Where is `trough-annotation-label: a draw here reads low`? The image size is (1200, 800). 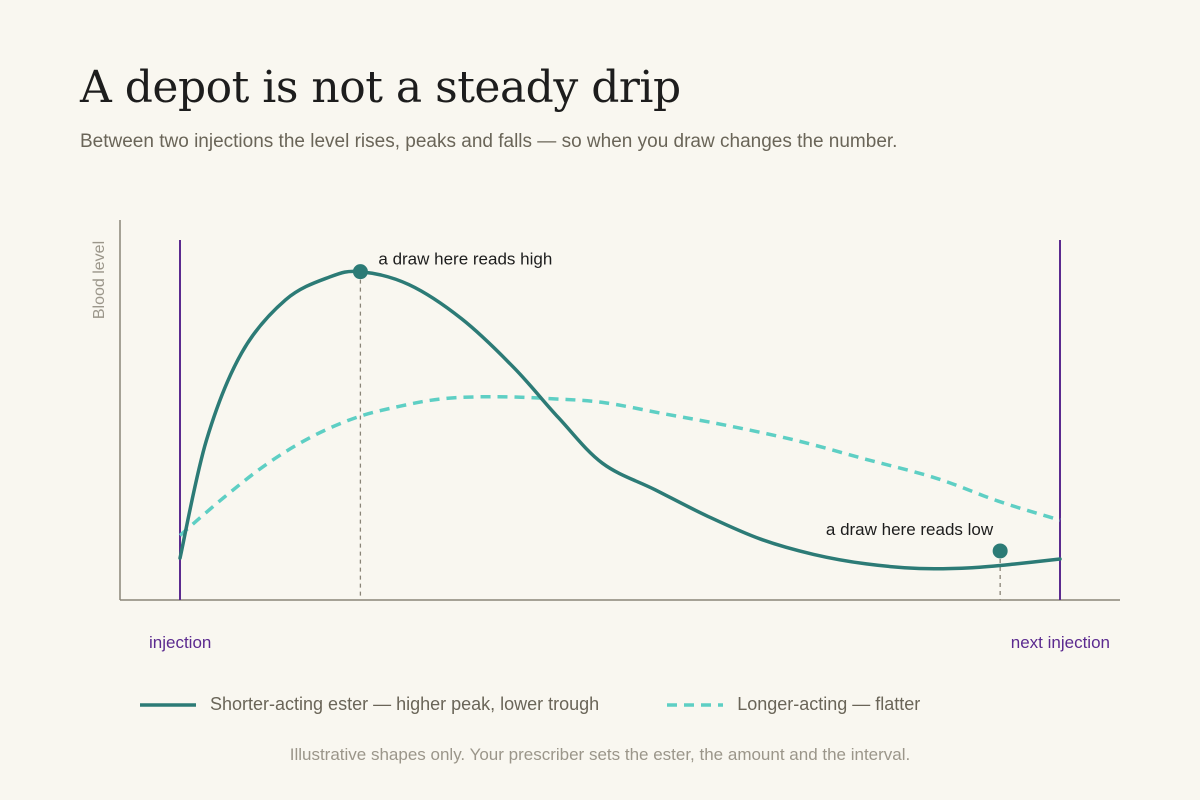 trough-annotation-label: a draw here reads low is located at coordinates (910, 529).